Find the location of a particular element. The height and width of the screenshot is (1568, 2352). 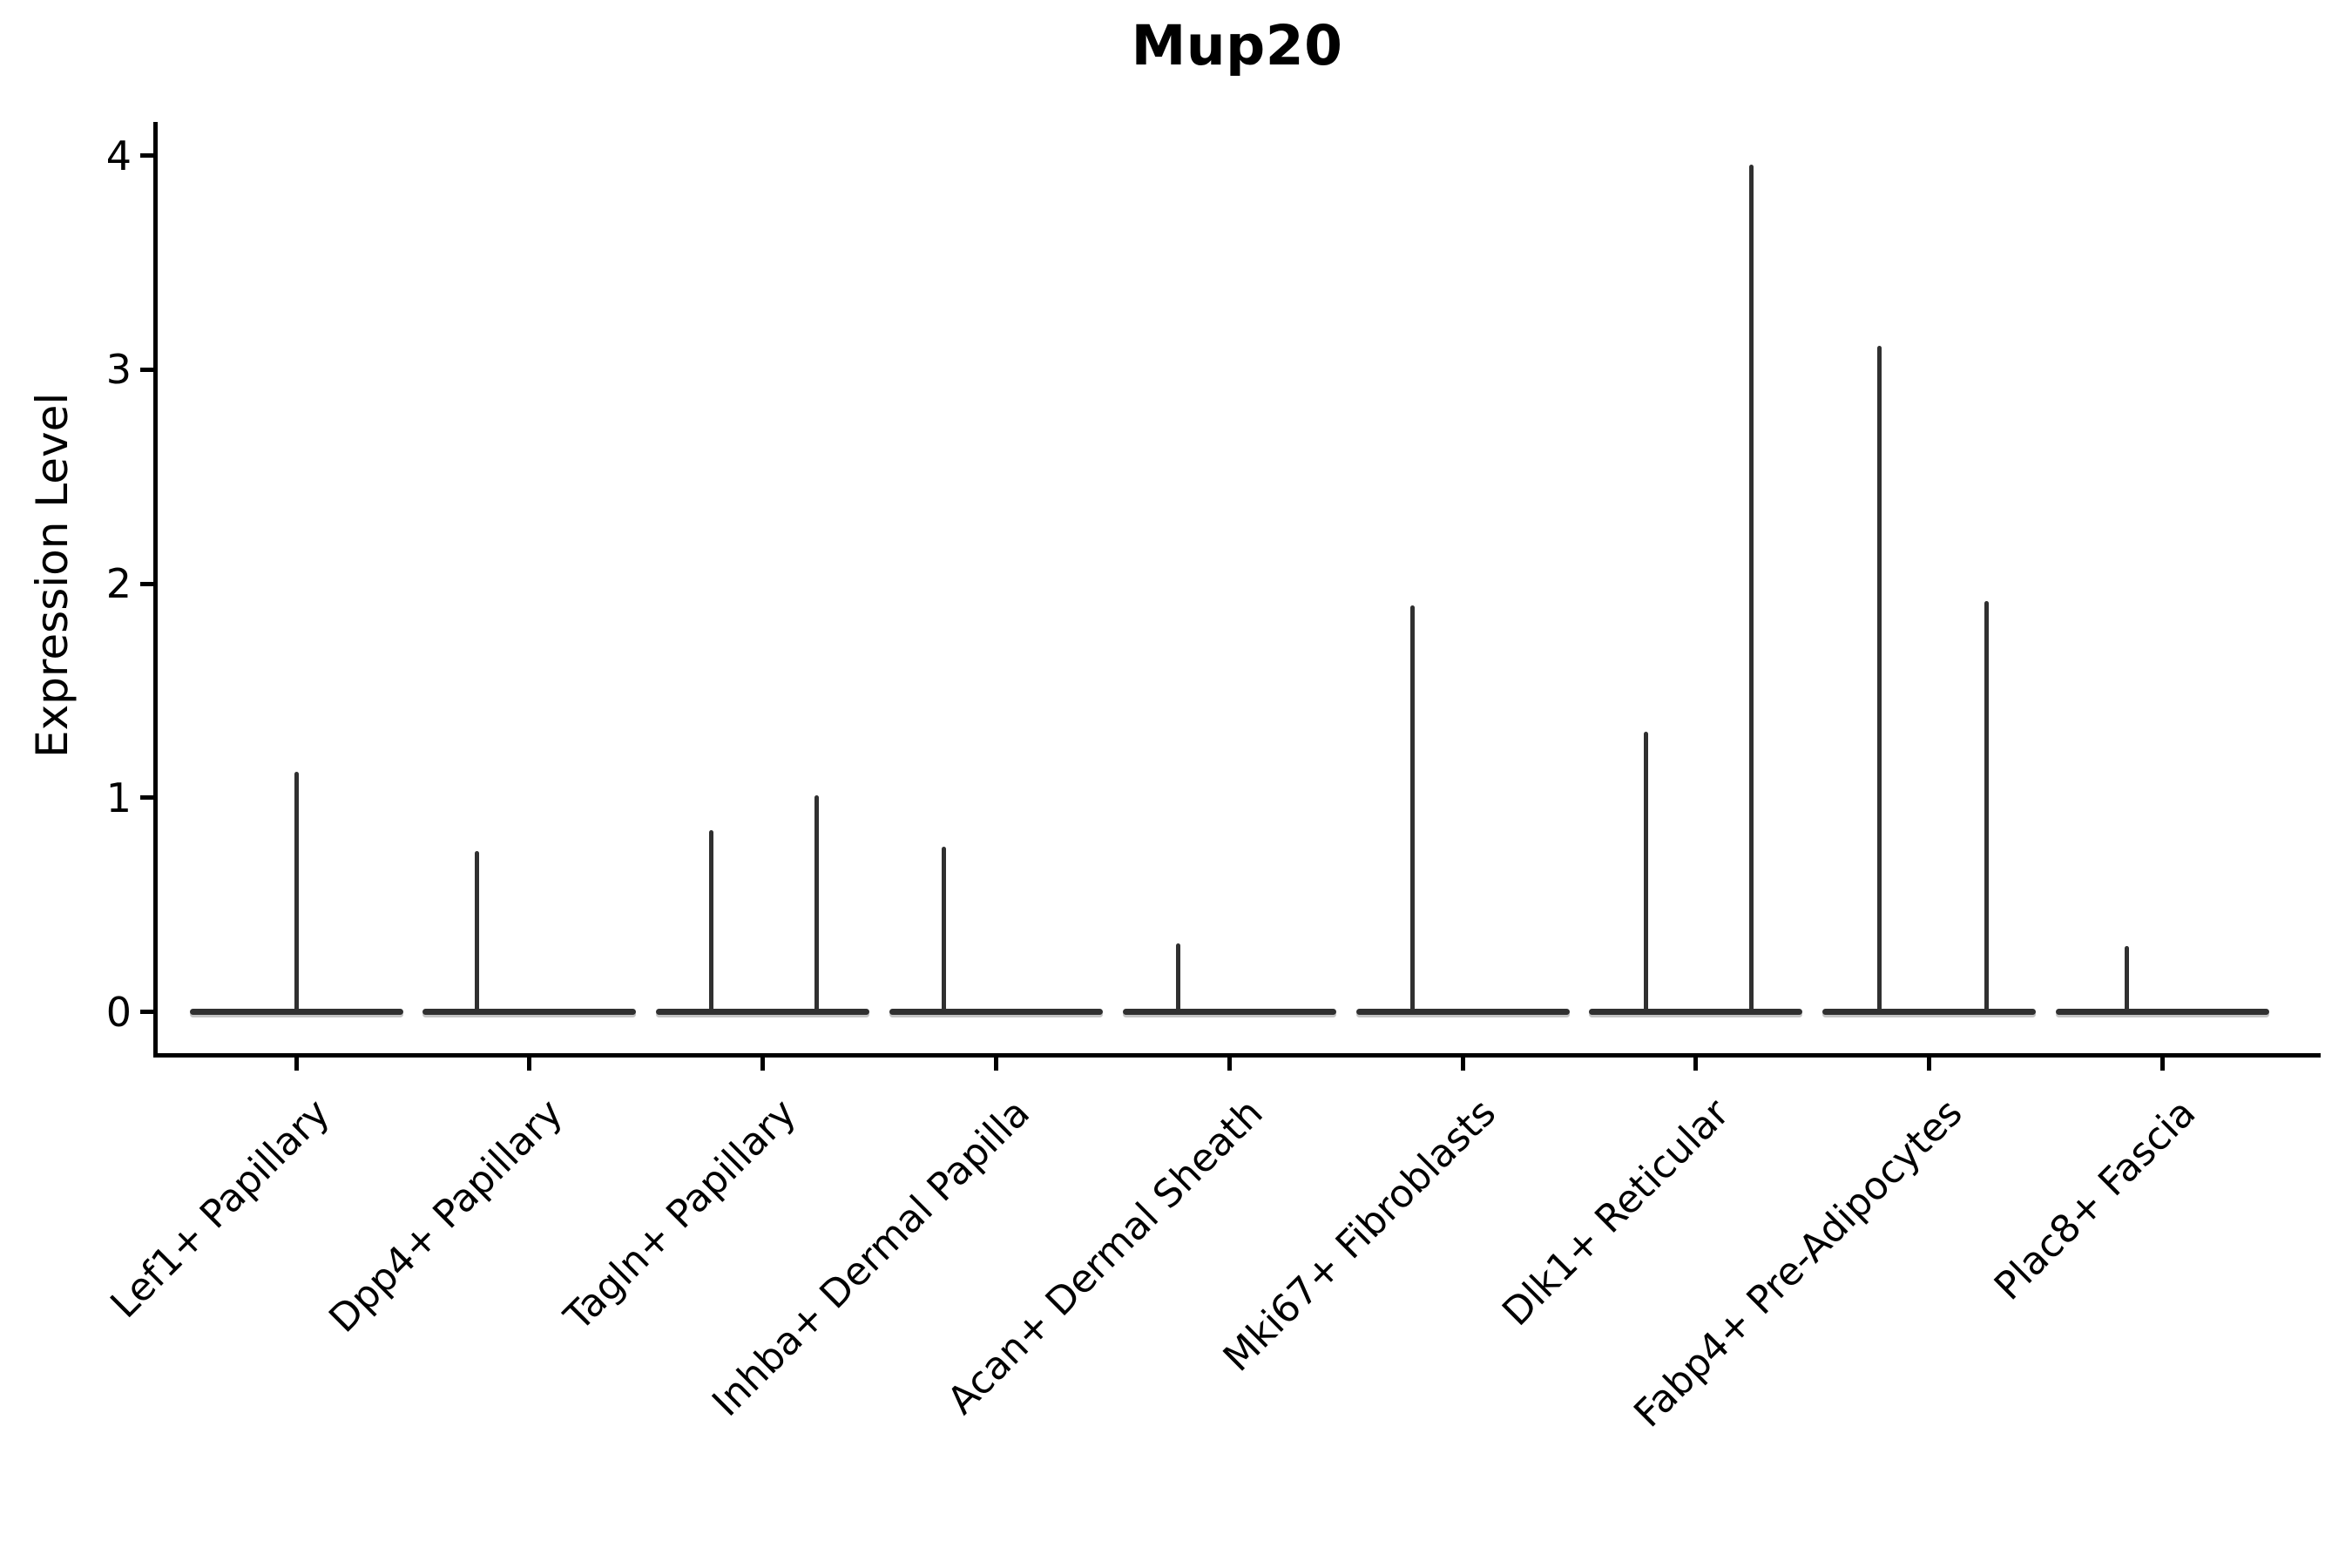

x-tick-label: Dpp4+ Papillary is located at coordinates (446, 1216).